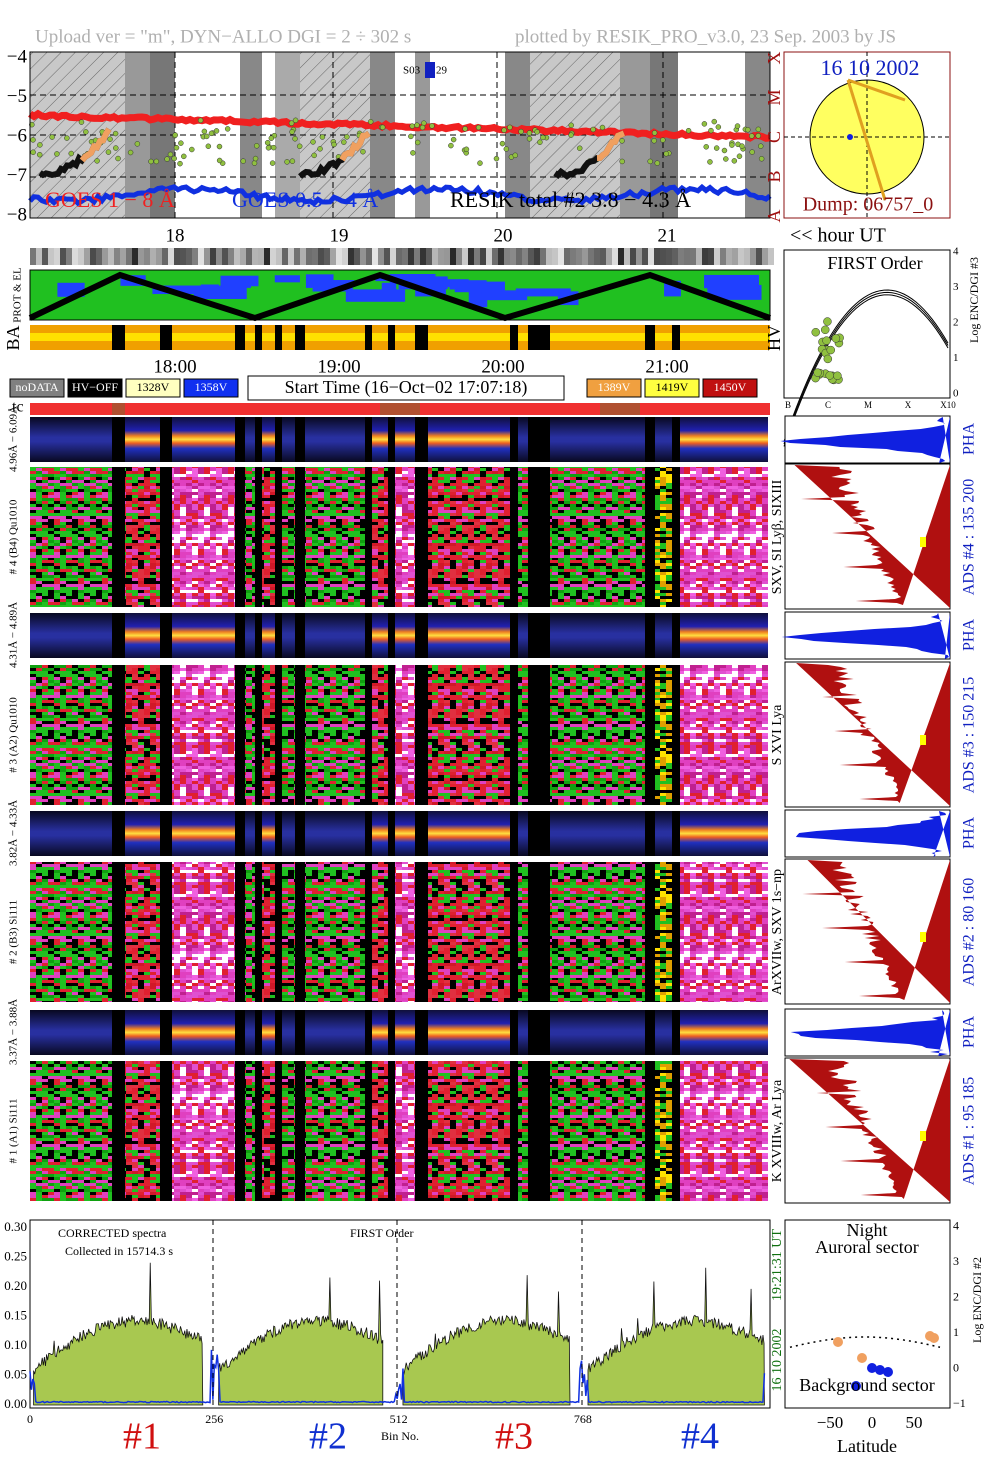 This screenshot has height=1477, width=1004. Describe the element at coordinates (956, 1225) in the screenshot. I see `label: 4` at that location.